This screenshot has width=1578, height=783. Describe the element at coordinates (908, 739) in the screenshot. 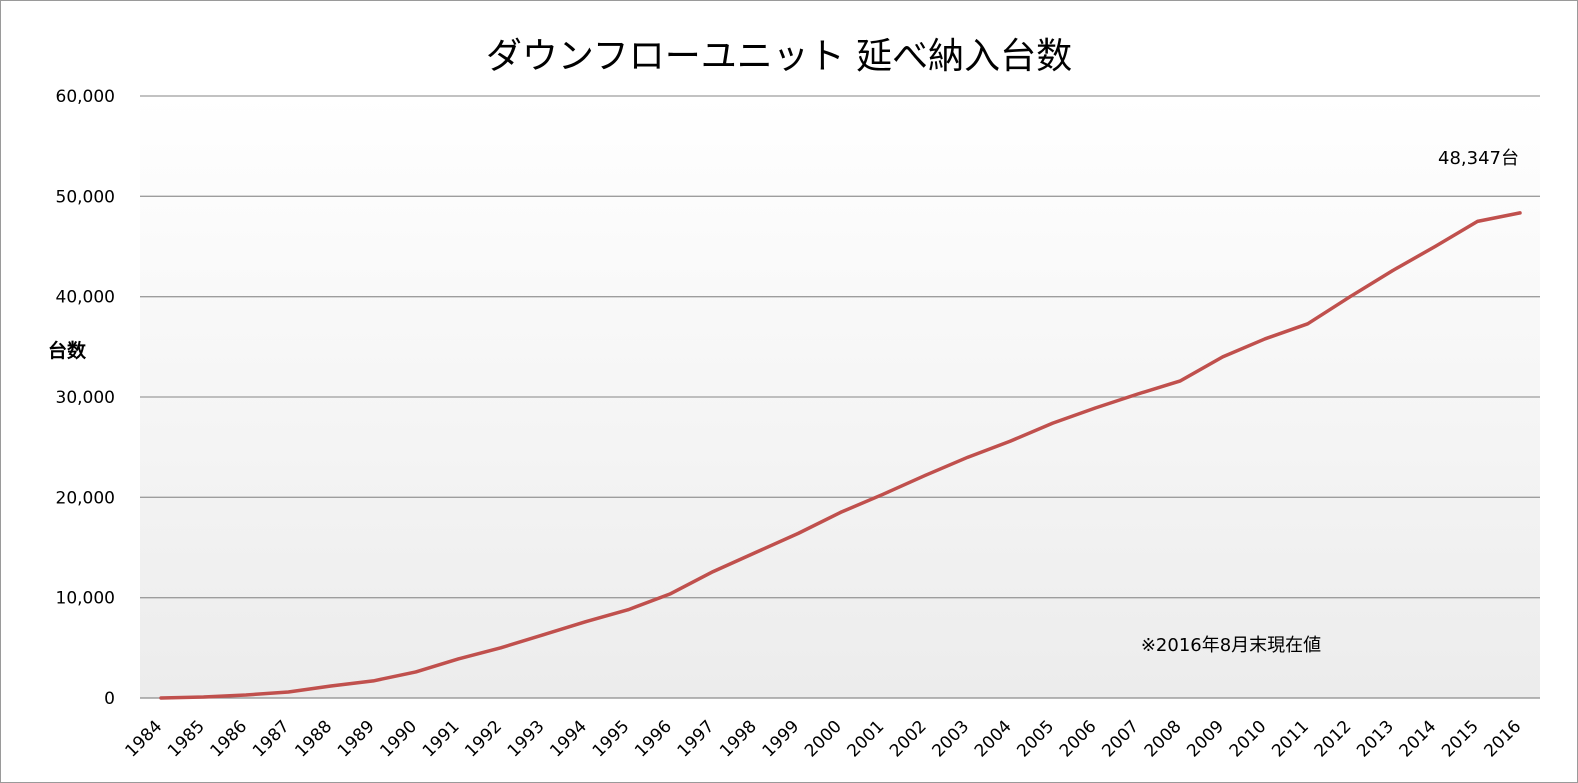

I see `x-tick-label: 2002` at that location.